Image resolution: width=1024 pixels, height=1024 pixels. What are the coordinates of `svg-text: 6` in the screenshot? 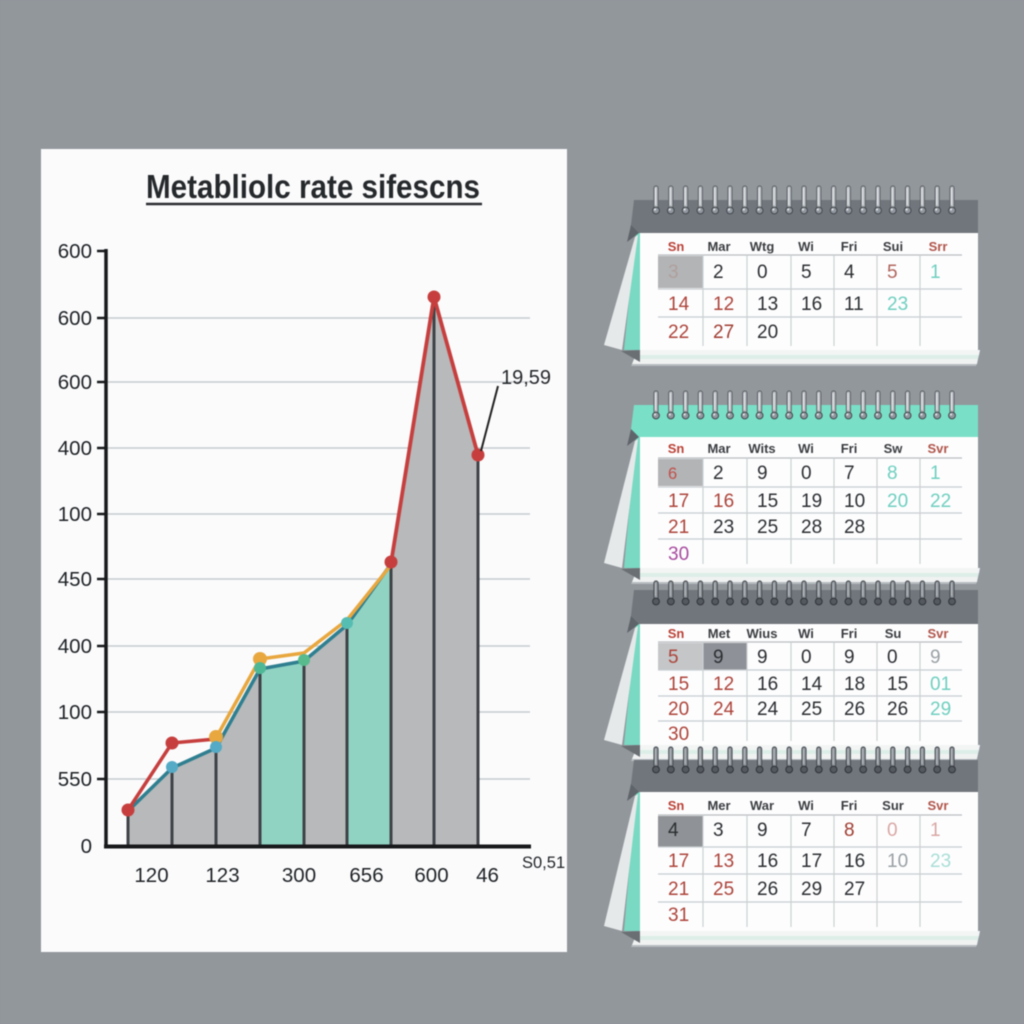 It's located at (672, 474).